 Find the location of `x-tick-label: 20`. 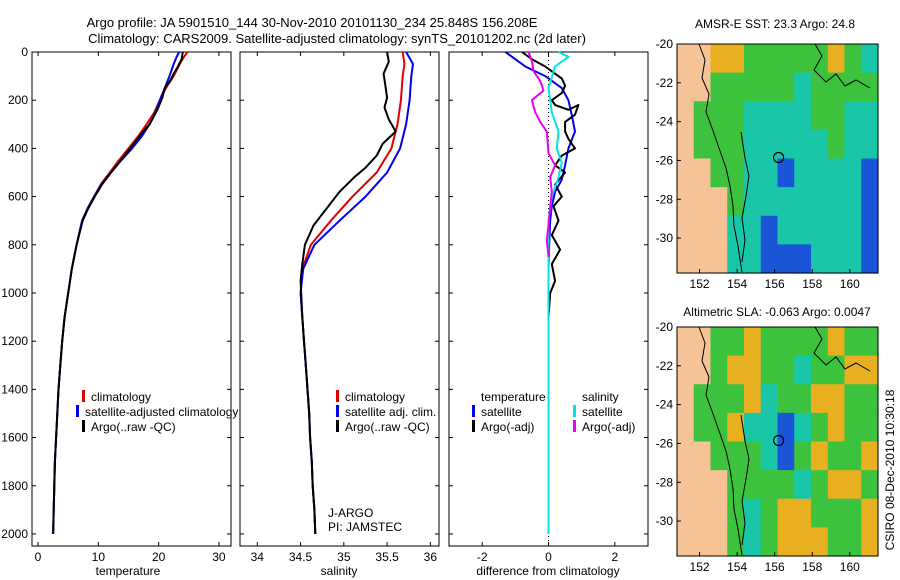

x-tick-label: 20 is located at coordinates (159, 557).